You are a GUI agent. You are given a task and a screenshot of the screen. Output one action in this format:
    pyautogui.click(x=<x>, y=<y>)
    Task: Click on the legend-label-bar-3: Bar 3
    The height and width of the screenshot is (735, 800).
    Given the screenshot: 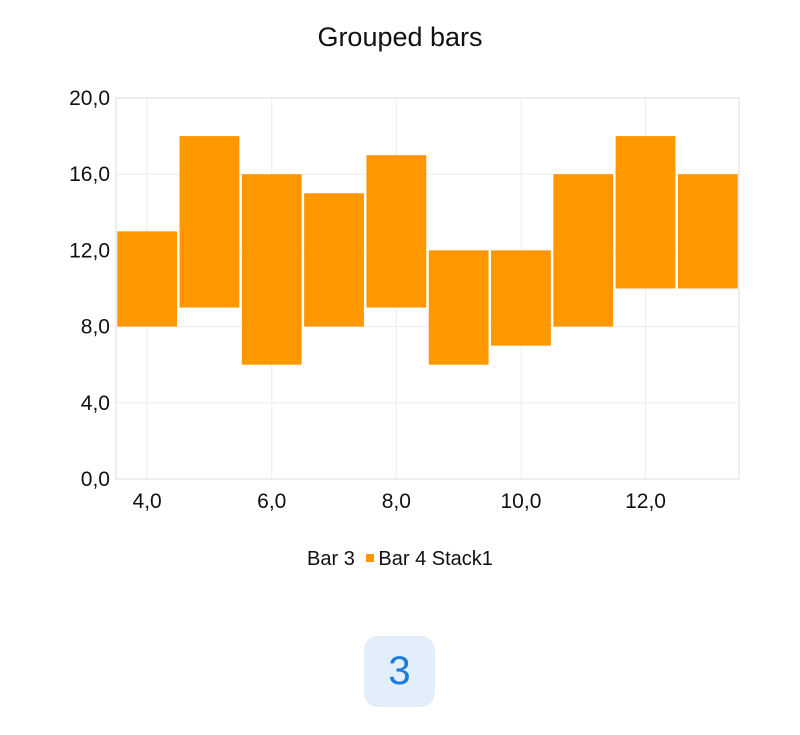 What is the action you would take?
    pyautogui.click(x=331, y=559)
    